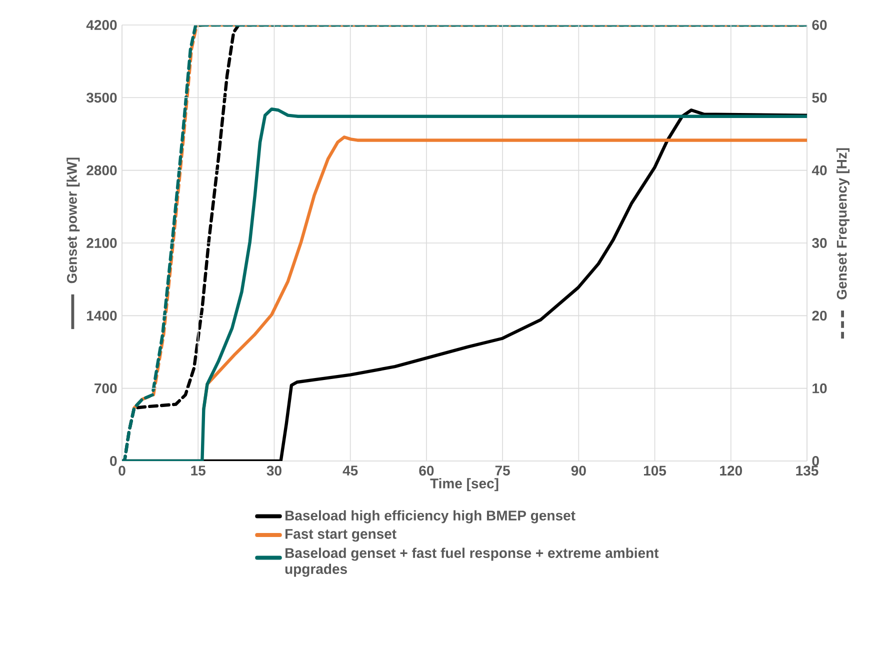  What do you see at coordinates (340, 535) in the screenshot?
I see `legend-label: Fast start genset` at bounding box center [340, 535].